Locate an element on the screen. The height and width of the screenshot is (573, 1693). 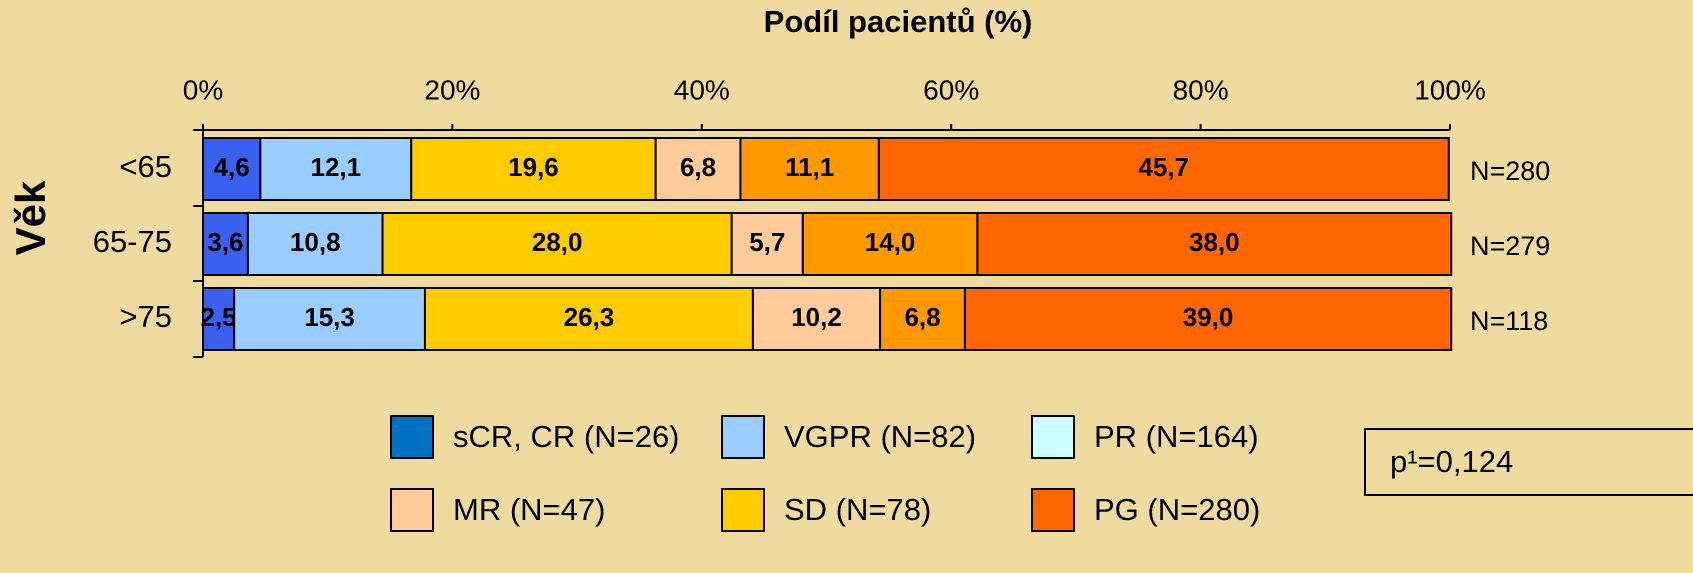
legend-label: SD (N=78) is located at coordinates (857, 509).